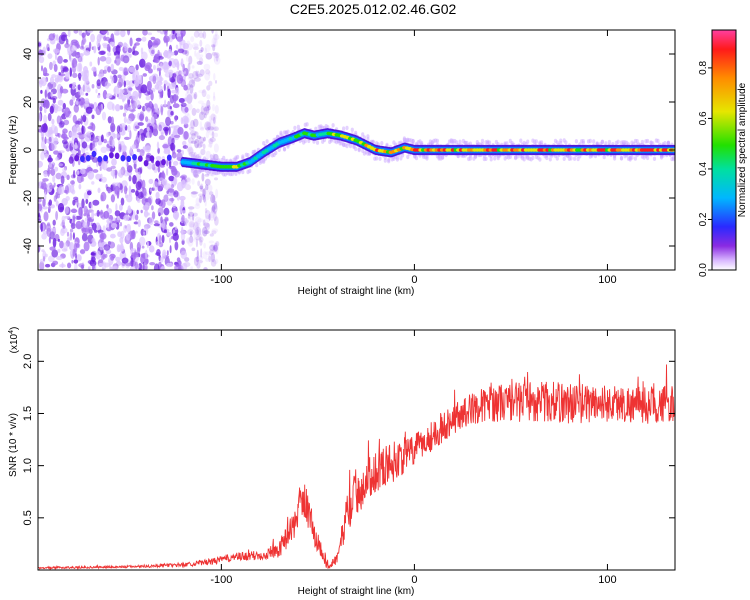 This screenshot has height=600, width=750. What do you see at coordinates (221, 280) in the screenshot?
I see `spectrogram-xtick-label: -100` at bounding box center [221, 280].